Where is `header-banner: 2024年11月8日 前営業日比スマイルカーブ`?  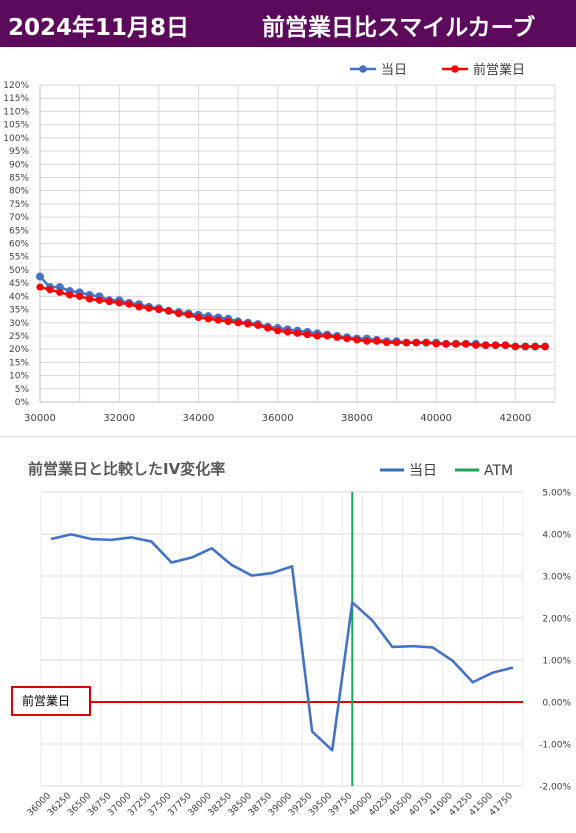 header-banner: 2024年11月8日 前営業日比スマイルカーブ is located at coordinates (288, 23).